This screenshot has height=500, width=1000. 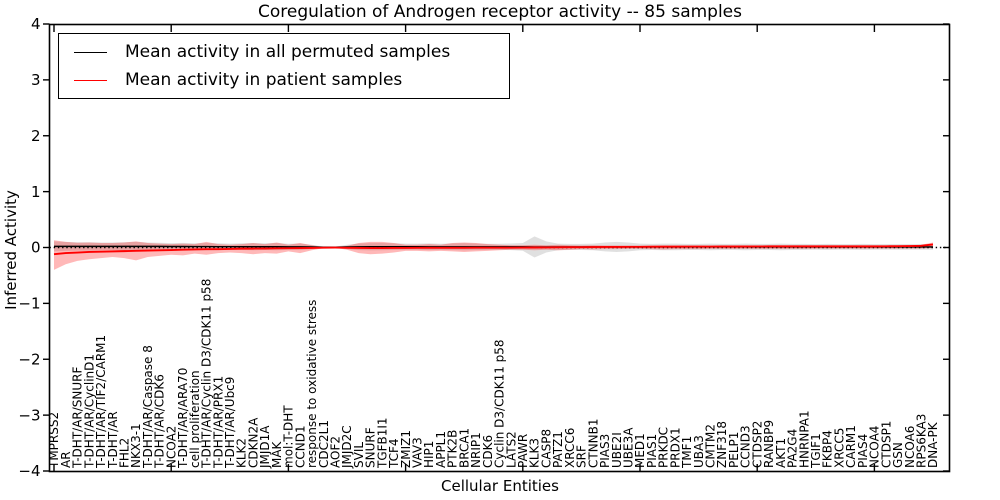 I want to click on entity-label: CASP8, so click(x=546, y=448).